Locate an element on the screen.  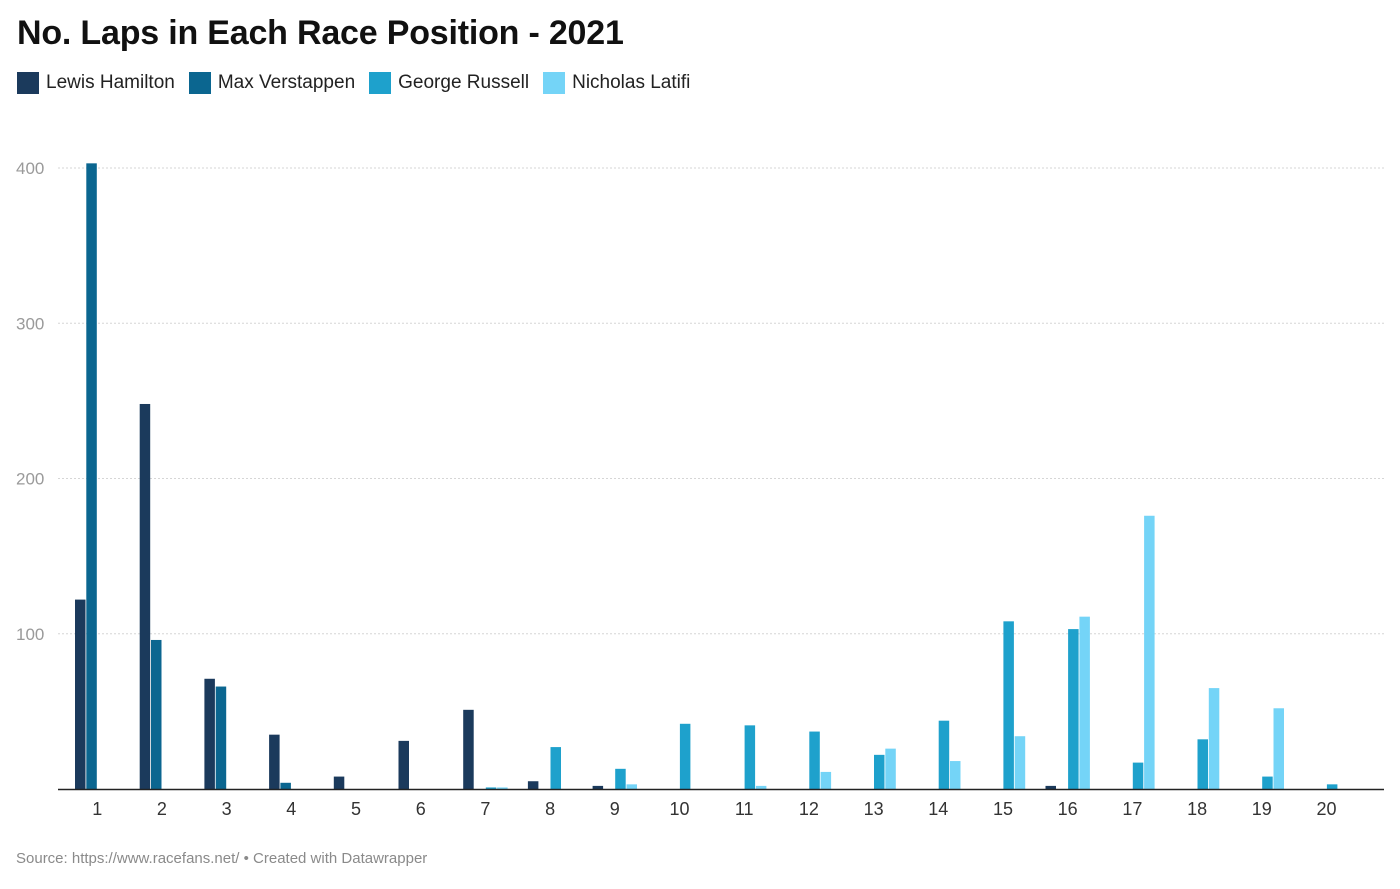
x-tick-label: 19 is located at coordinates (1262, 809).